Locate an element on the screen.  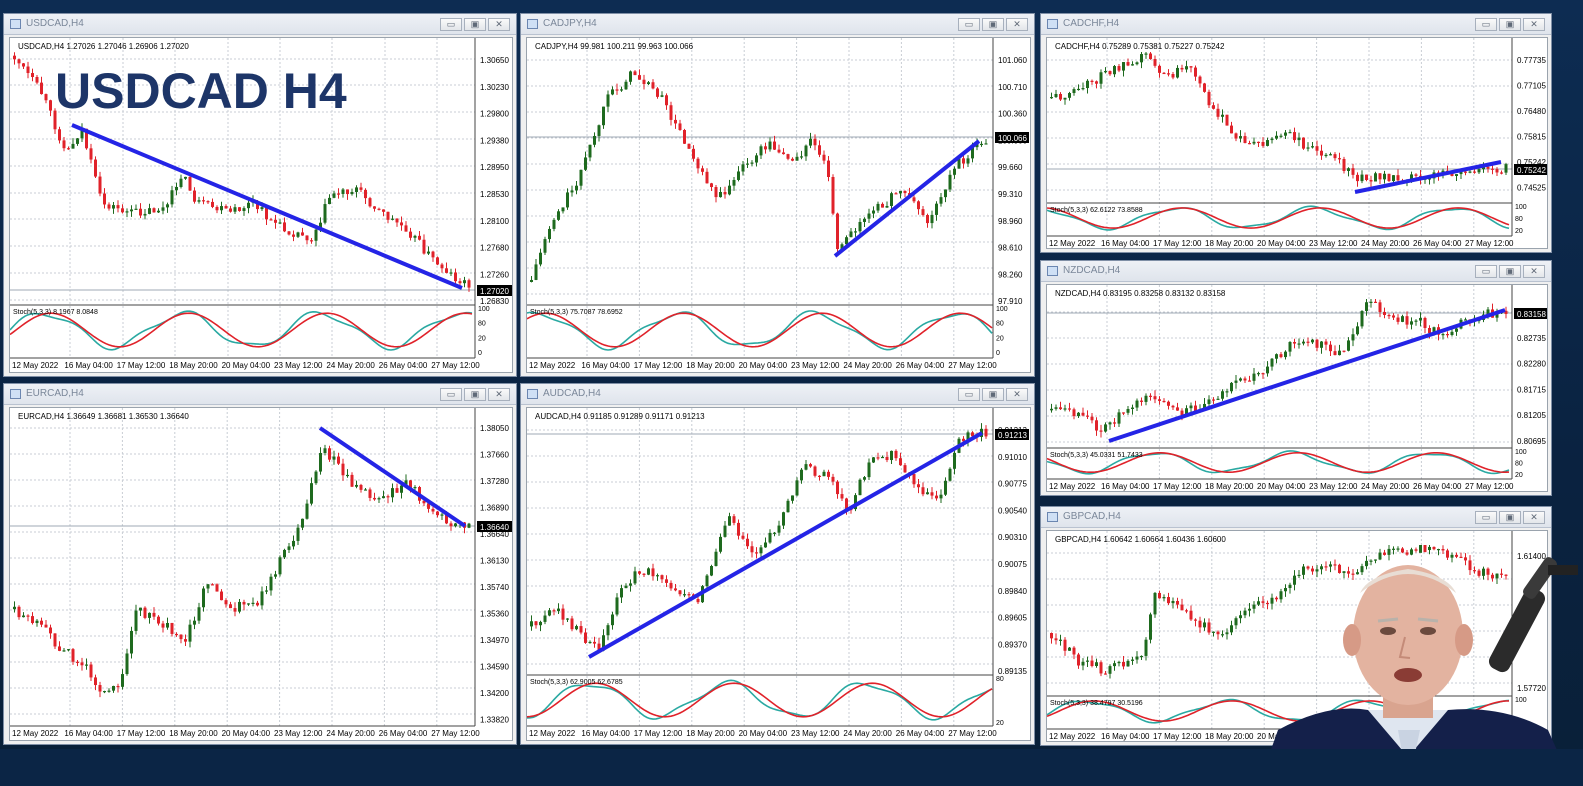
titlebar: USDCAD,H4 ▭ ▣ ✕ is located at coordinates (260, 24).